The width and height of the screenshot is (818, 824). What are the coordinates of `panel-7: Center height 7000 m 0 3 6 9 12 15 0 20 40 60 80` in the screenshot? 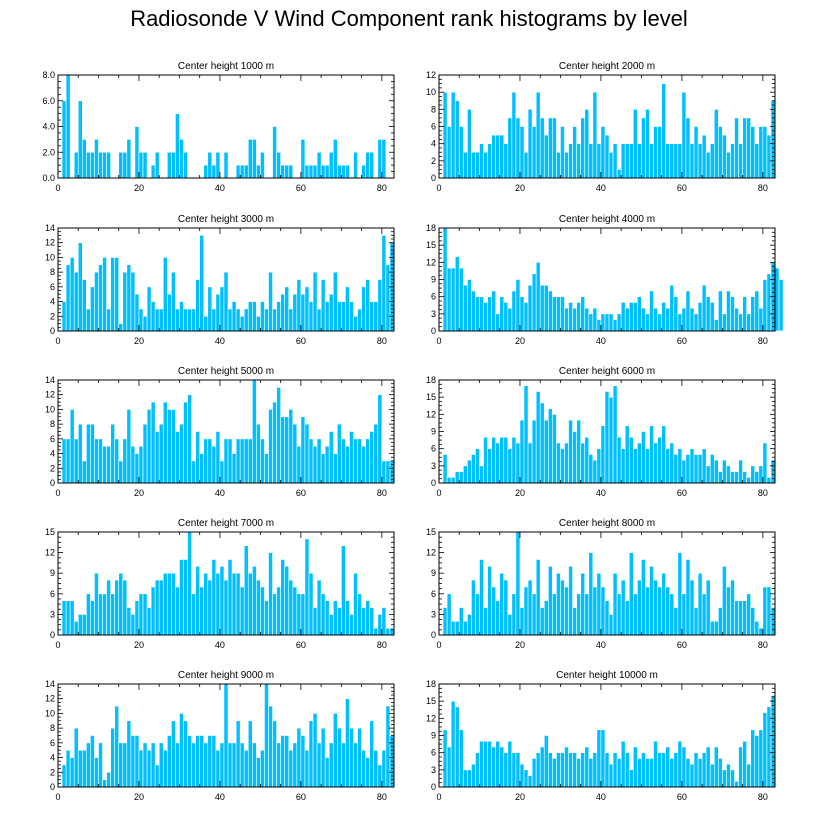 It's located at (220, 584).